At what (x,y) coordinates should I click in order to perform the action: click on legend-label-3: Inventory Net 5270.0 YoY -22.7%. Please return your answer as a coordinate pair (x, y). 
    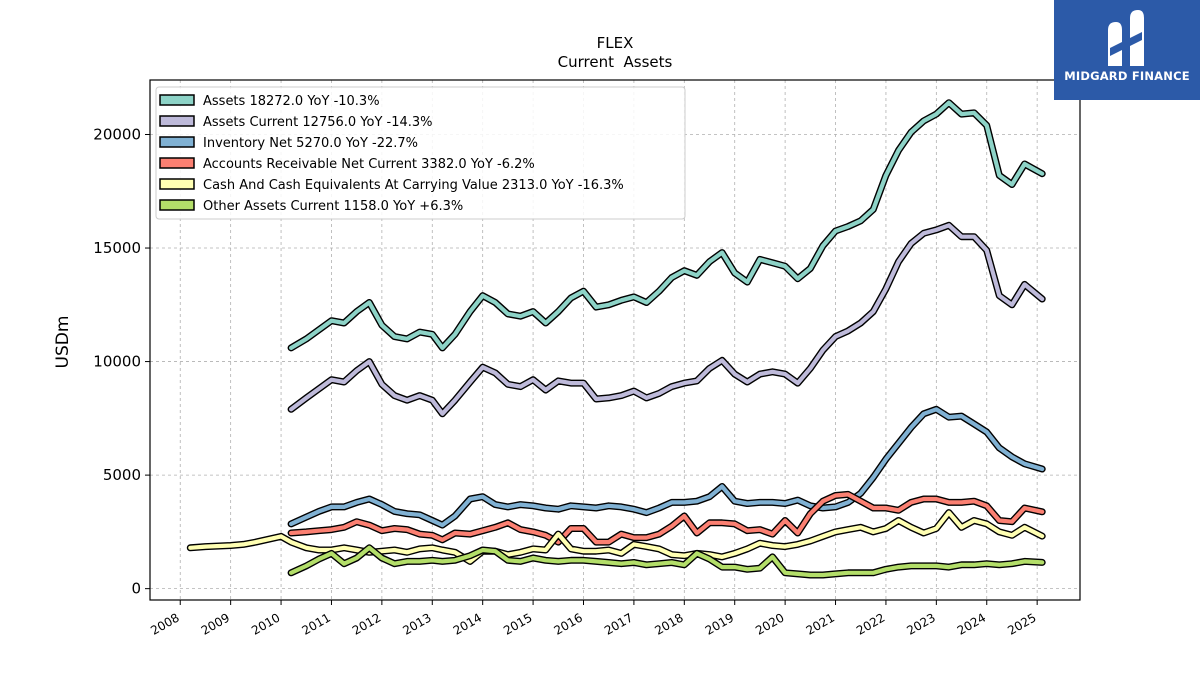
    Looking at the image, I should click on (310, 143).